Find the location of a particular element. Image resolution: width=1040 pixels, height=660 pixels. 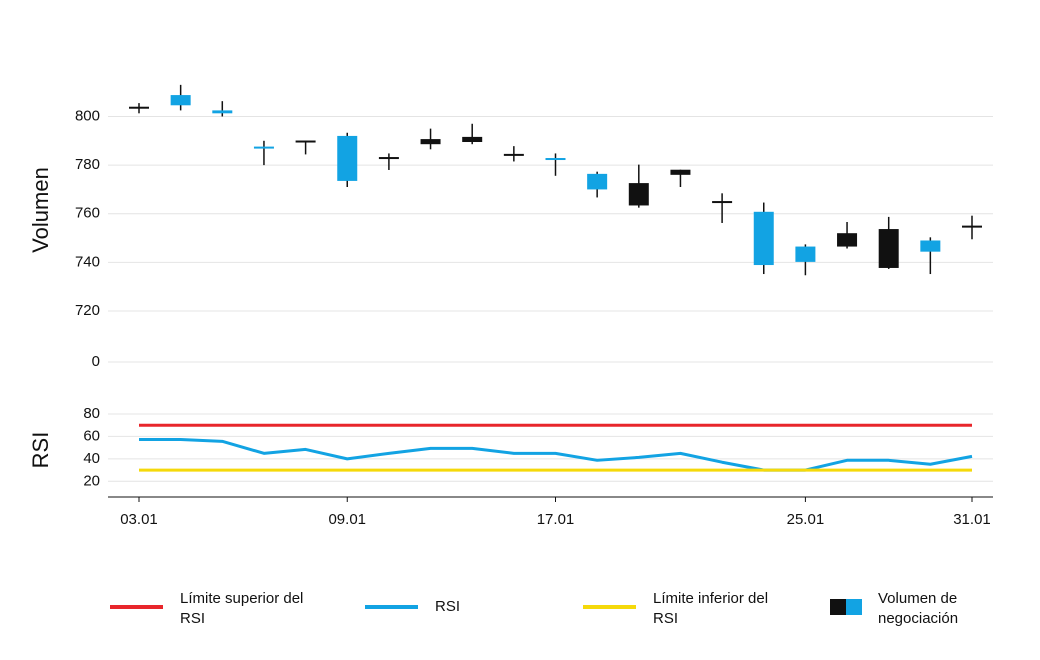

y-tick-label: 760 is located at coordinates (87, 213).